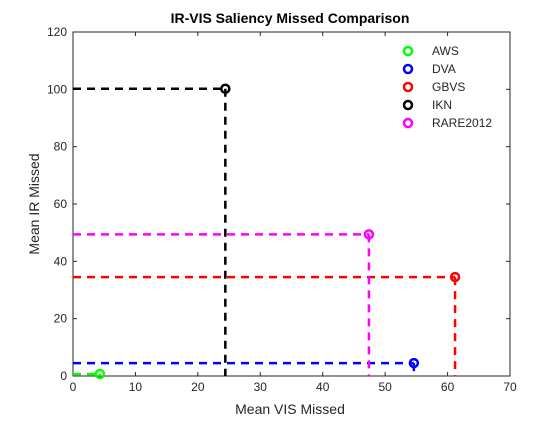 This screenshot has height=425, width=560. What do you see at coordinates (73, 387) in the screenshot?
I see `x-tick-label: 0` at bounding box center [73, 387].